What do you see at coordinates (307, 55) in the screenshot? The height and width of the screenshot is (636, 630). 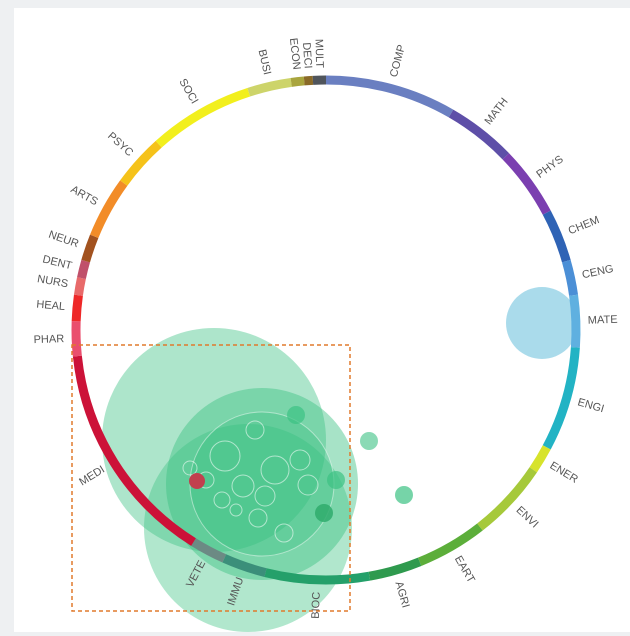 I see `category-label-deci: DECI` at bounding box center [307, 55].